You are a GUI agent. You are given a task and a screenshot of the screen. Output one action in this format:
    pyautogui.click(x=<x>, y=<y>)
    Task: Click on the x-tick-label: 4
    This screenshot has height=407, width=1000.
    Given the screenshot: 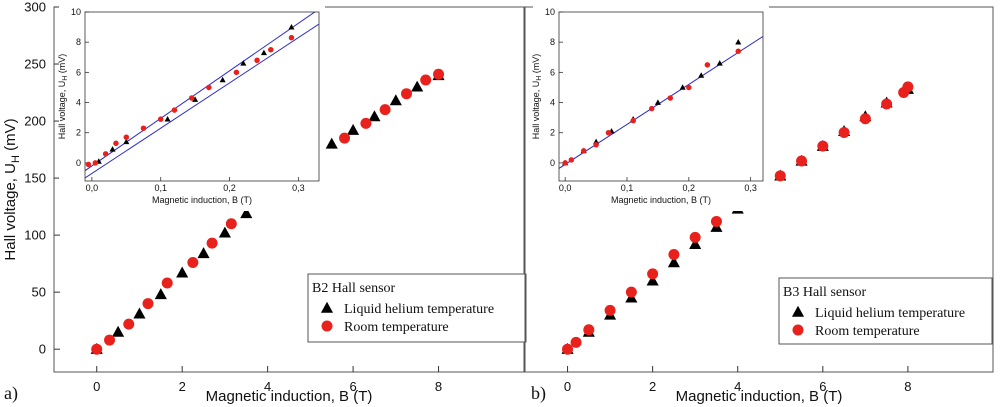 What is the action you would take?
    pyautogui.click(x=737, y=386)
    